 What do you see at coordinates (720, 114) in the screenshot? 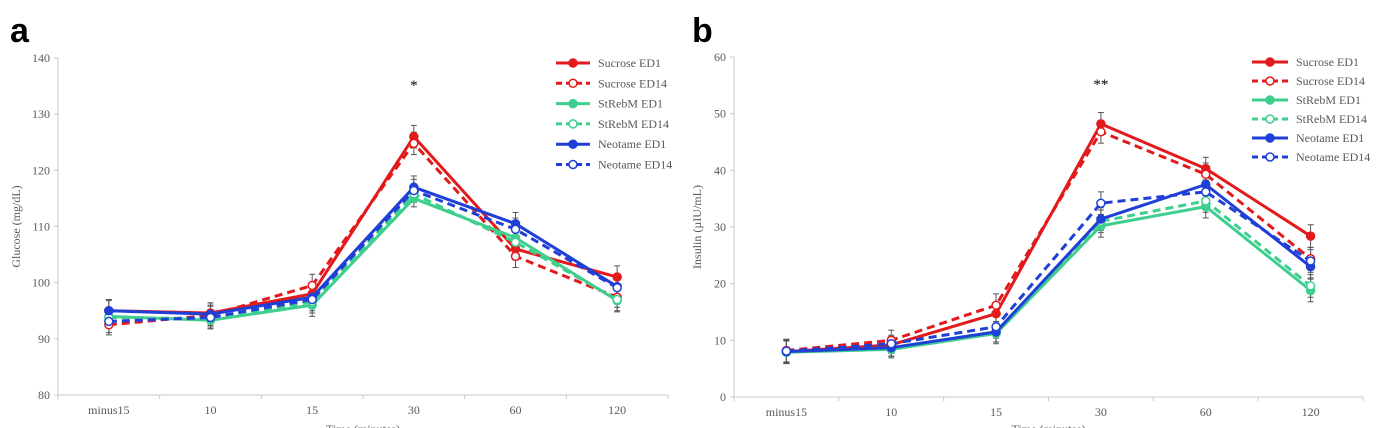
I see `y-tick-label: 50` at bounding box center [720, 114].